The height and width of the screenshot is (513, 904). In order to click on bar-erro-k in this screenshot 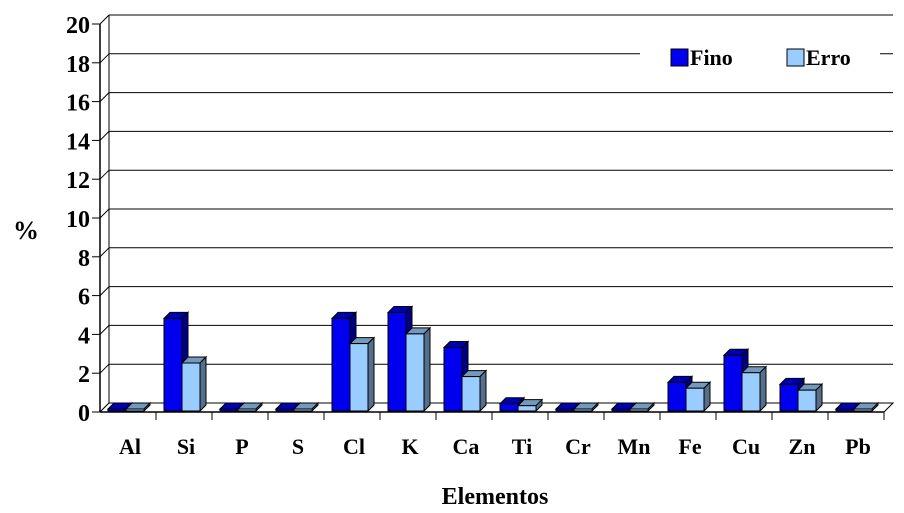, I will do `click(418, 369)`.